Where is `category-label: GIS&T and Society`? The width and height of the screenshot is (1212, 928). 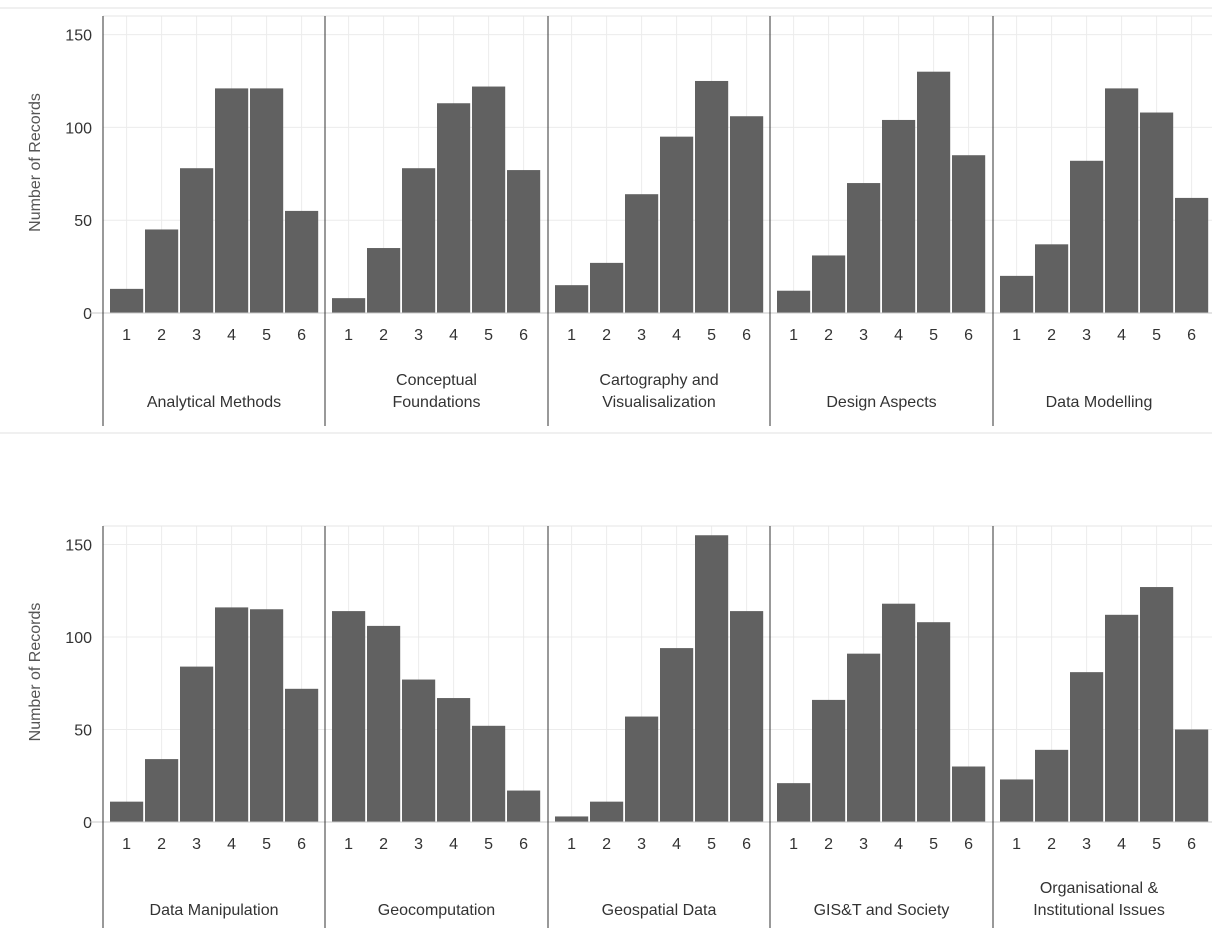
category-label: GIS&T and Society is located at coordinates (882, 910).